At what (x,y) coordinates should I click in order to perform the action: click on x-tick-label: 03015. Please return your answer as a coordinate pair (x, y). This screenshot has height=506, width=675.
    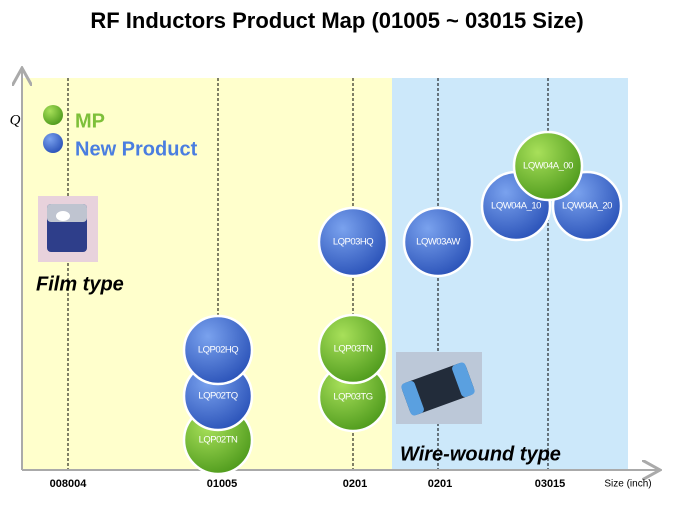
    Looking at the image, I should click on (550, 484).